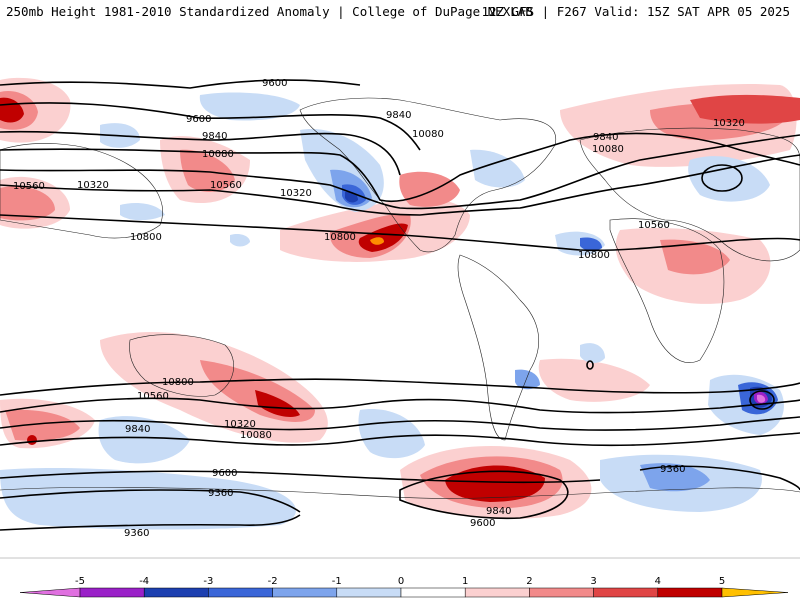  What do you see at coordinates (722, 581) in the screenshot?
I see `colorbar-tick-label: 5` at bounding box center [722, 581].